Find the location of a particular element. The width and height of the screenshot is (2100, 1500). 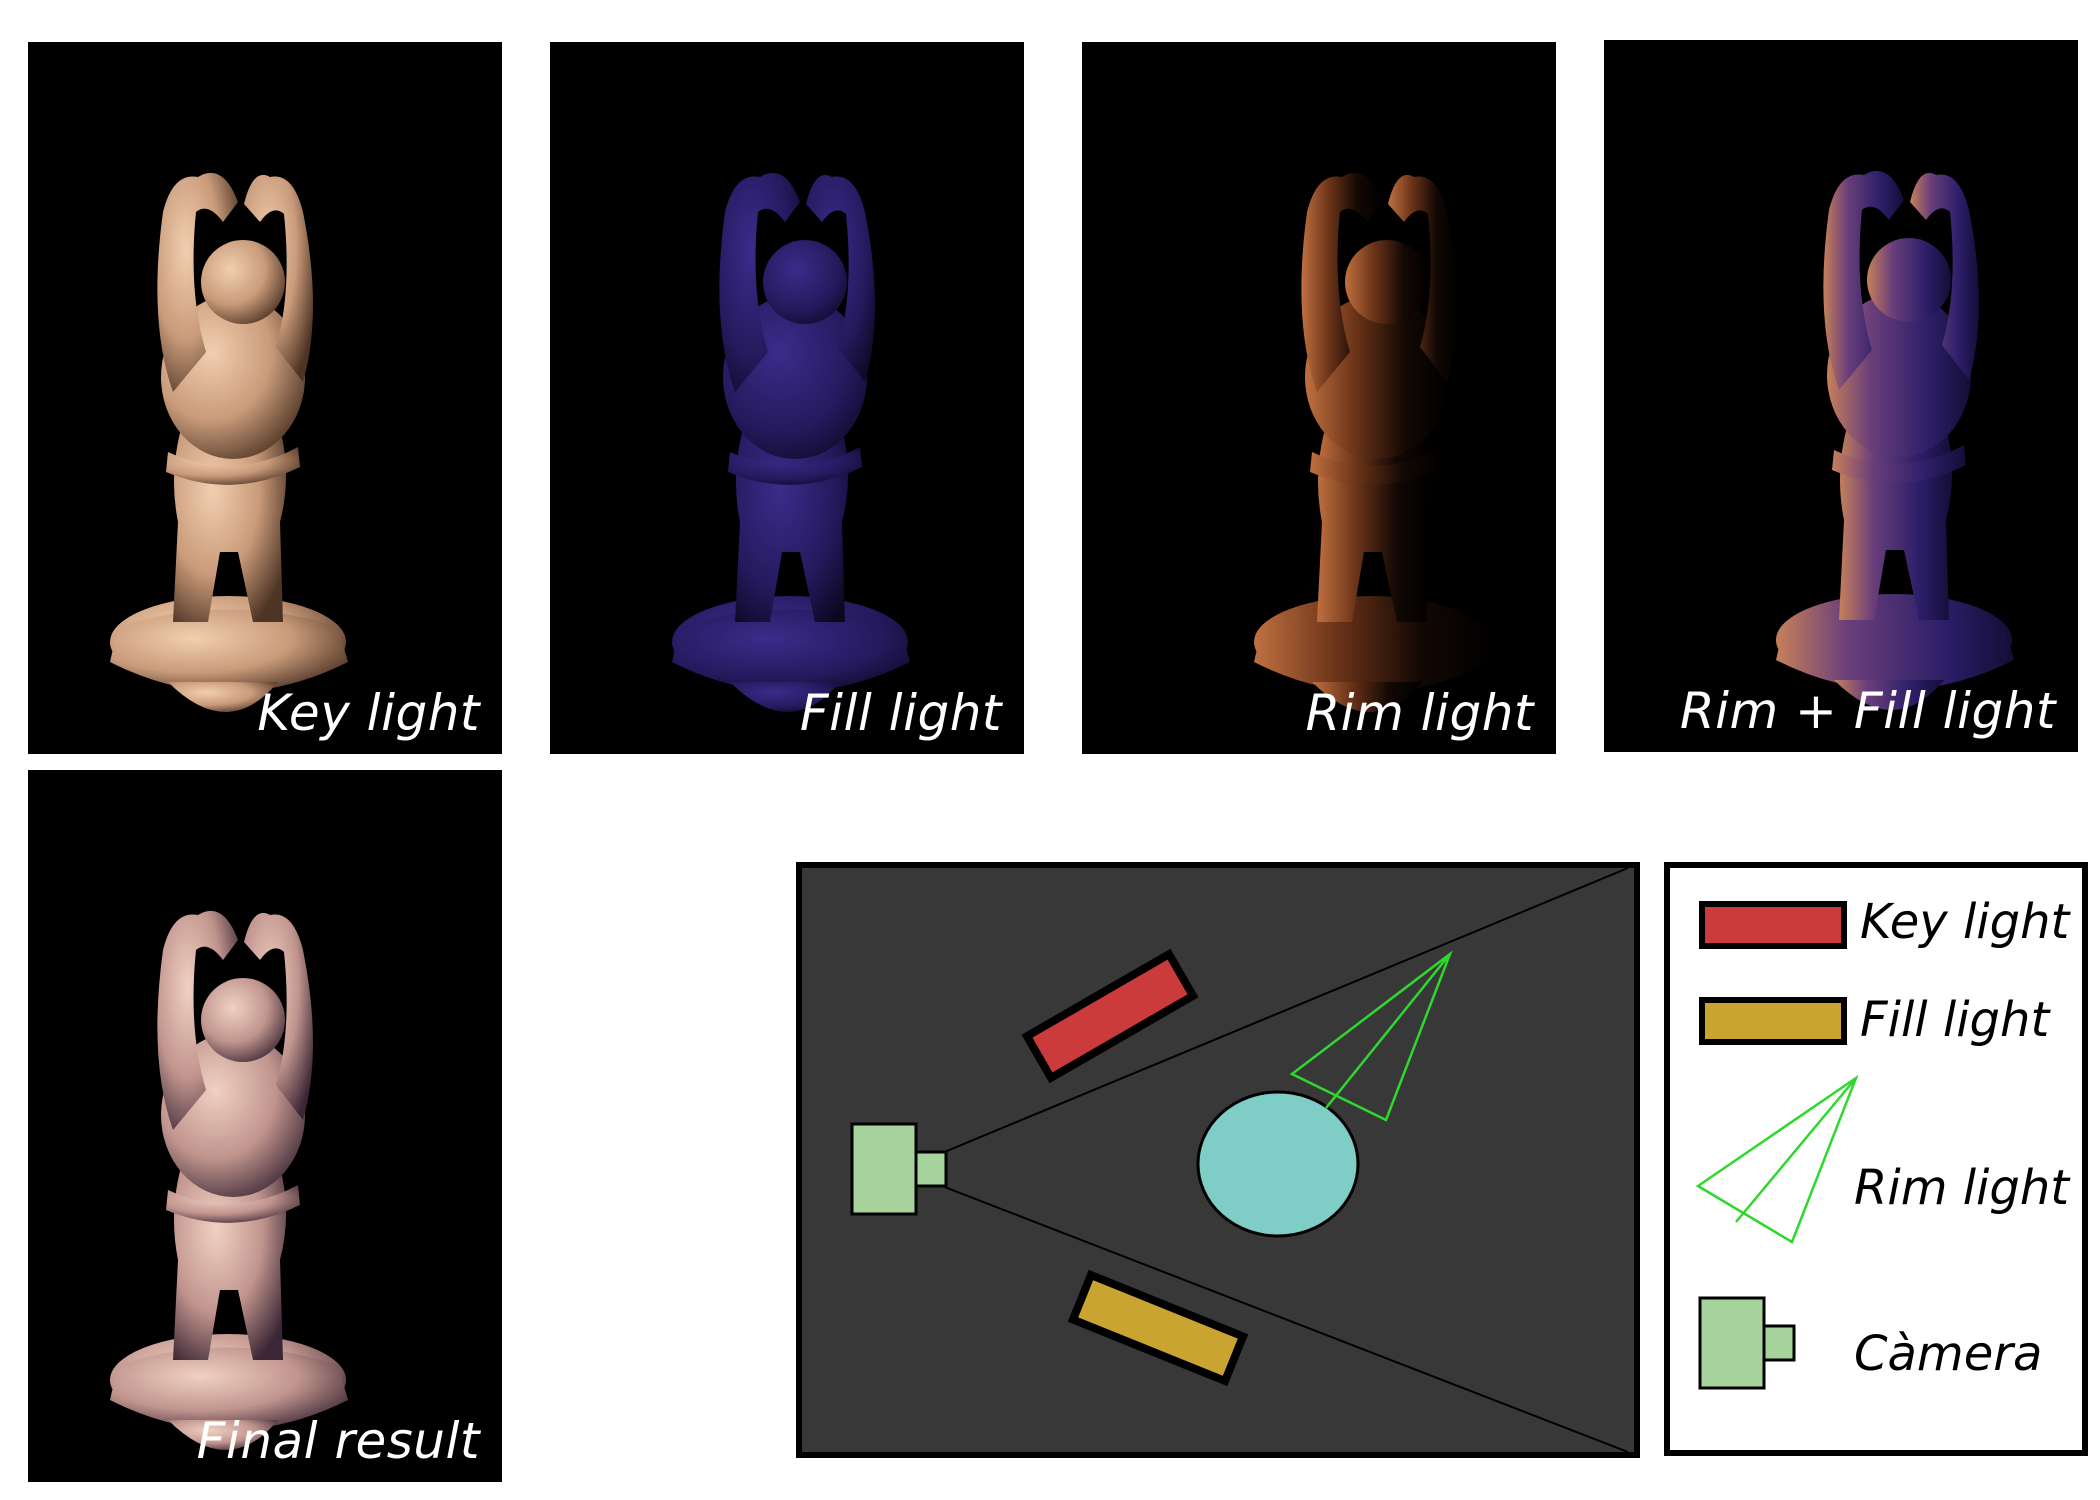

panel-caption-final-result: Final result is located at coordinates (338, 1441).